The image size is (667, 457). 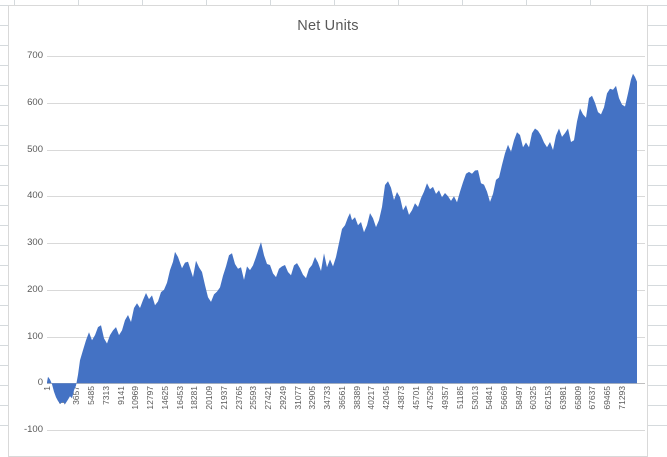 What do you see at coordinates (35, 102) in the screenshot?
I see `y-axis-label: 600` at bounding box center [35, 102].